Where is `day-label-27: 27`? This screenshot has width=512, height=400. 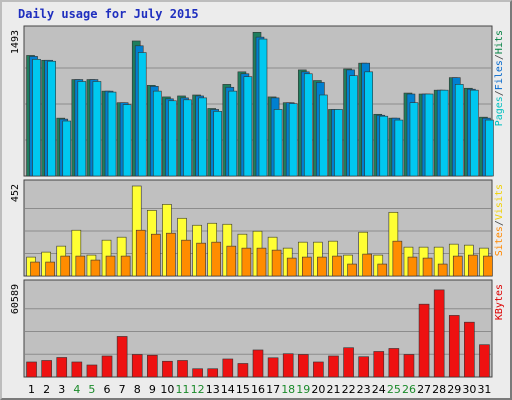 day-label-27: 27 is located at coordinates (424, 389).